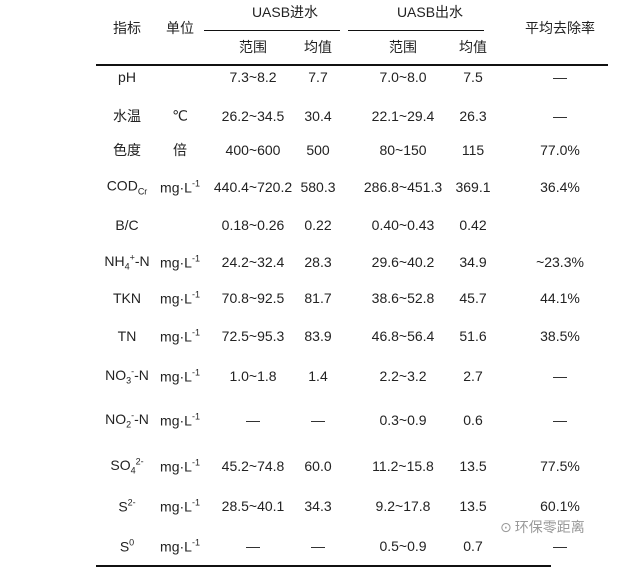 The height and width of the screenshot is (569, 640). Describe the element at coordinates (318, 336) in the screenshot. I see `cell-in-mean: 83.9` at that location.